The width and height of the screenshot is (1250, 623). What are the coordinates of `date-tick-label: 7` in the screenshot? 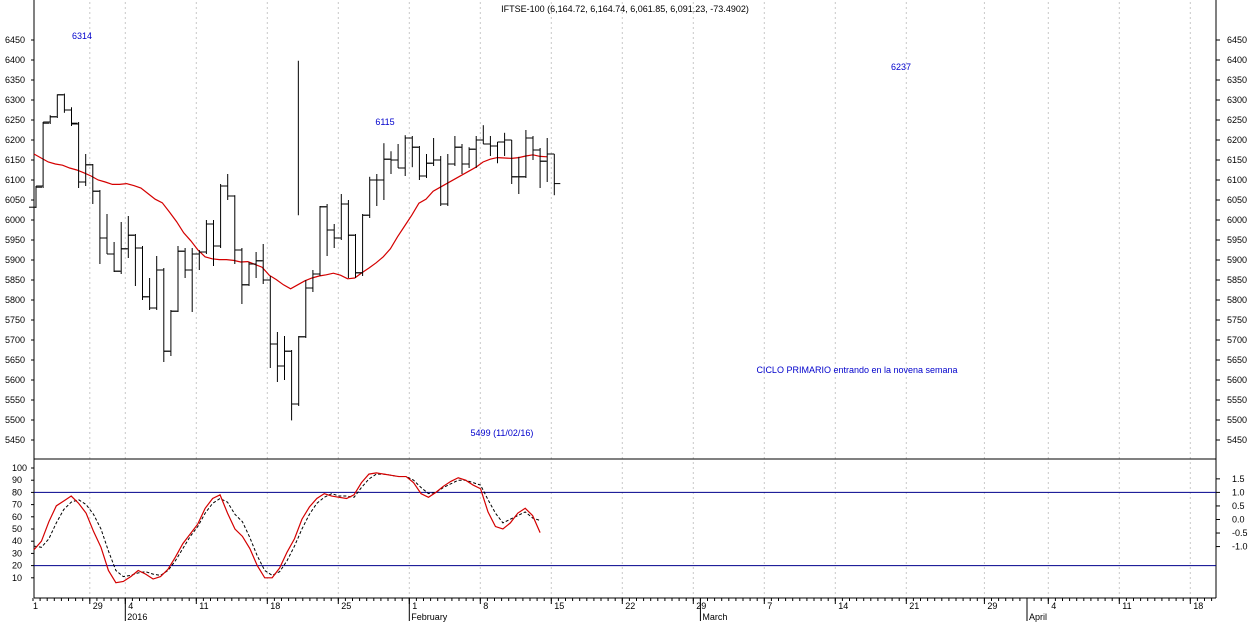 It's located at (769, 606).